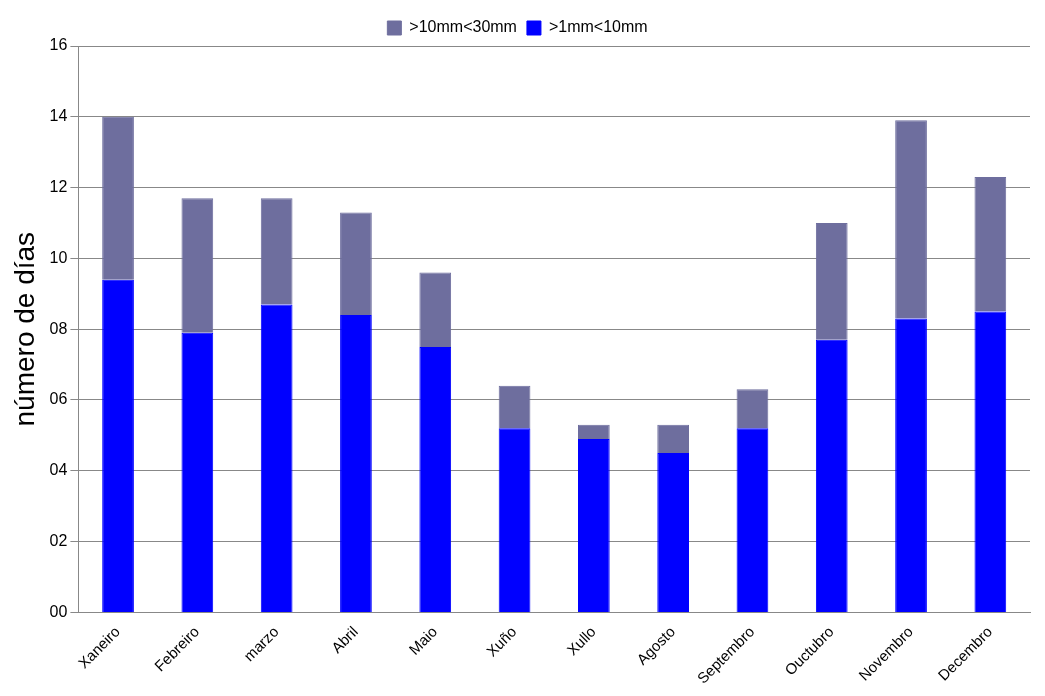  I want to click on y-tick-label: 16, so click(58, 45).